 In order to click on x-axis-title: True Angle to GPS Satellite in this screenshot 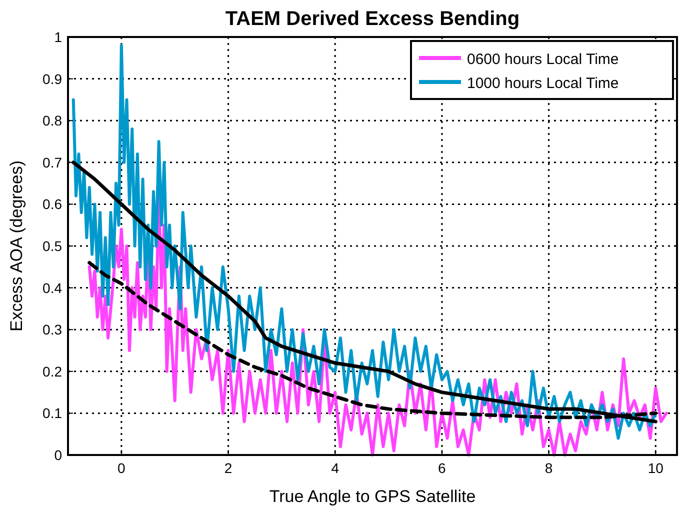, I will do `click(372, 496)`.